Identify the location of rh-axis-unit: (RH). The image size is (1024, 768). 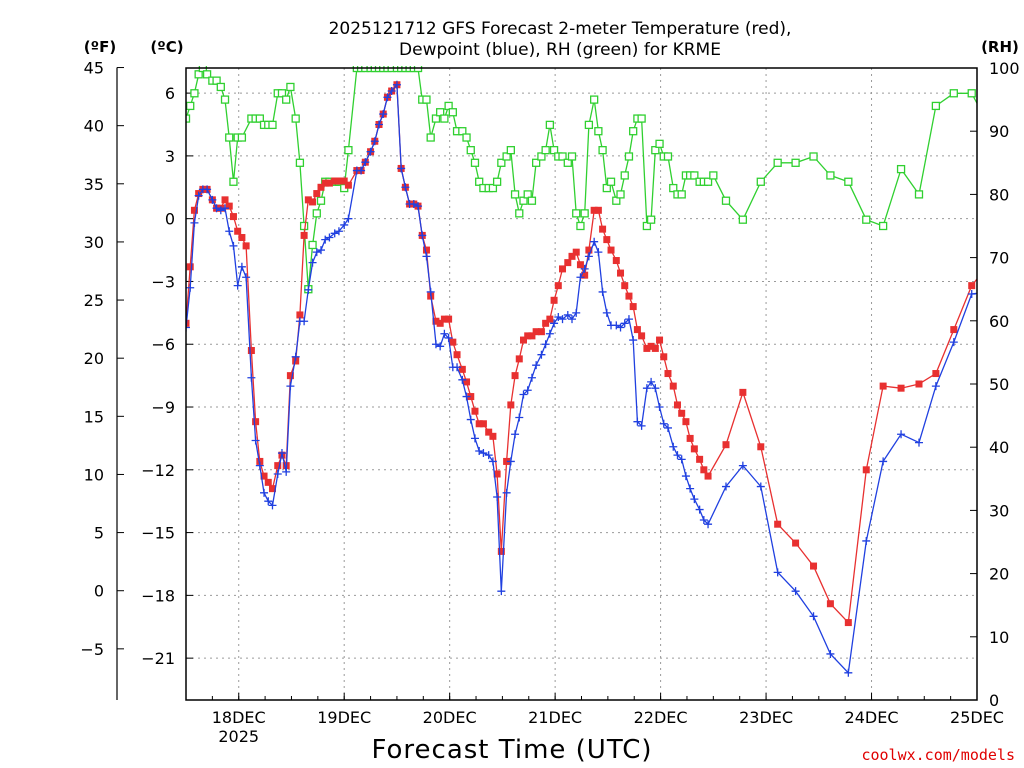
(1000, 47).